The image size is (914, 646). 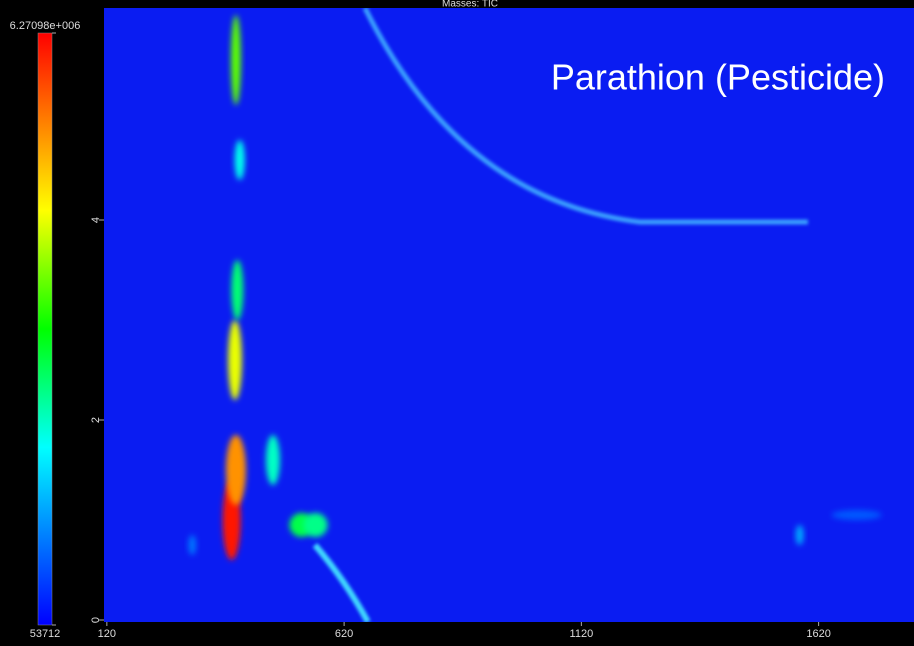 I want to click on colorbar, so click(x=45, y=329).